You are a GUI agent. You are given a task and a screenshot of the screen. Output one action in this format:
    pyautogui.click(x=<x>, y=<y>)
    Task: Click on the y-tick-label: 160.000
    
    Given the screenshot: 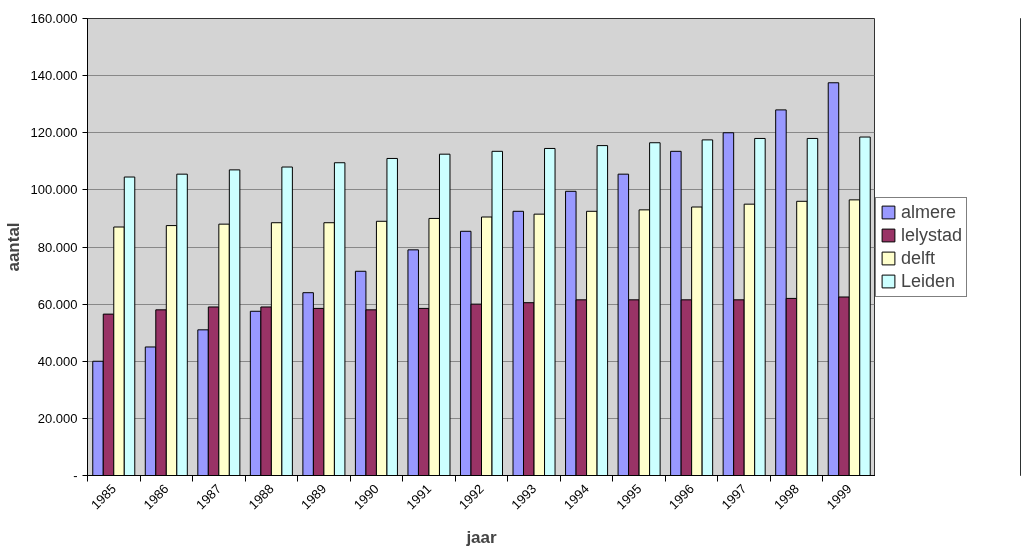 What is the action you would take?
    pyautogui.click(x=54, y=18)
    